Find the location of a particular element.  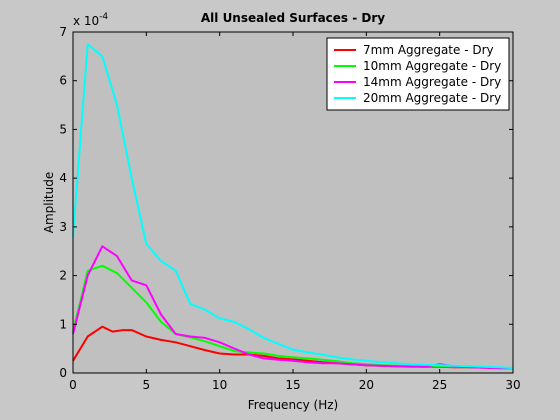

legend-label: 20mm Aggregate - Dry is located at coordinates (432, 98).